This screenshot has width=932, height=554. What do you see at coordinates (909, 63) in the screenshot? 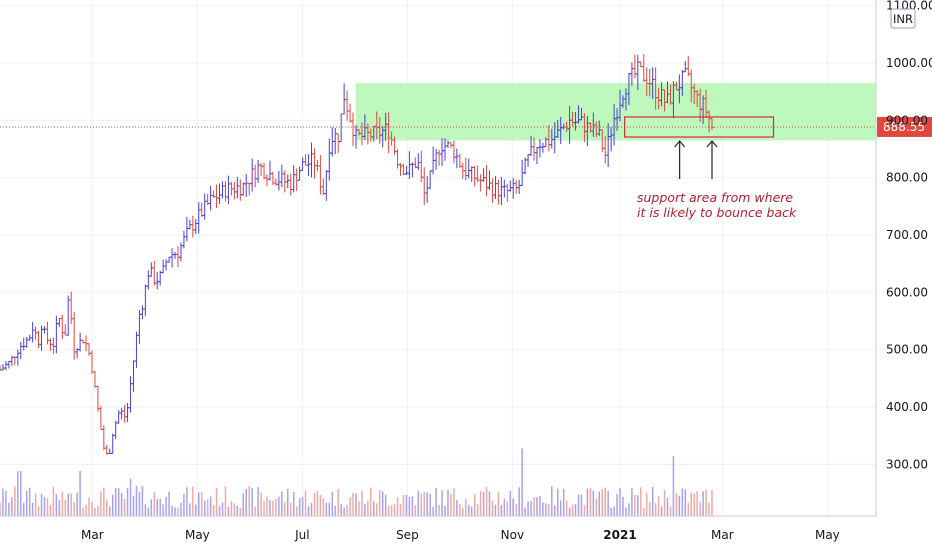
I see `y-tick-label: 1000.00` at bounding box center [909, 63].